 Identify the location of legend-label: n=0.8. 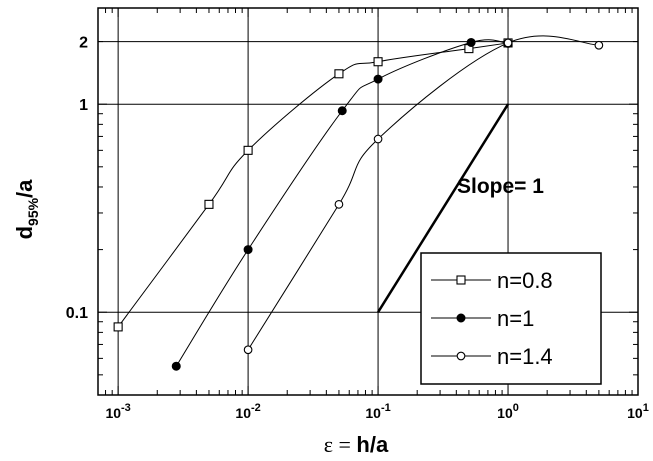
(525, 280).